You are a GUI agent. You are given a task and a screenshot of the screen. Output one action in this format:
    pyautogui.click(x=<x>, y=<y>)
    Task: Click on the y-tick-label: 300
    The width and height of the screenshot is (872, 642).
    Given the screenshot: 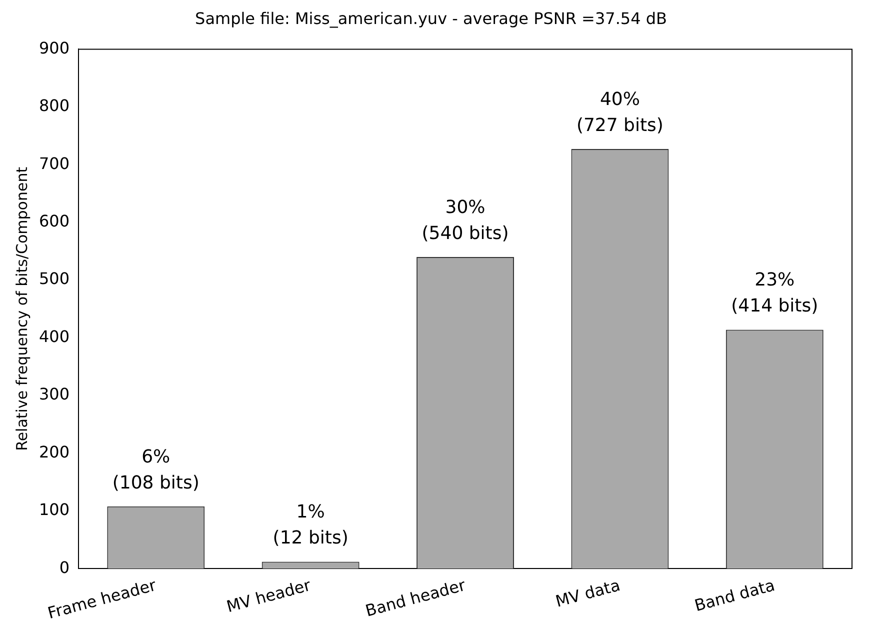 What is the action you would take?
    pyautogui.click(x=54, y=394)
    